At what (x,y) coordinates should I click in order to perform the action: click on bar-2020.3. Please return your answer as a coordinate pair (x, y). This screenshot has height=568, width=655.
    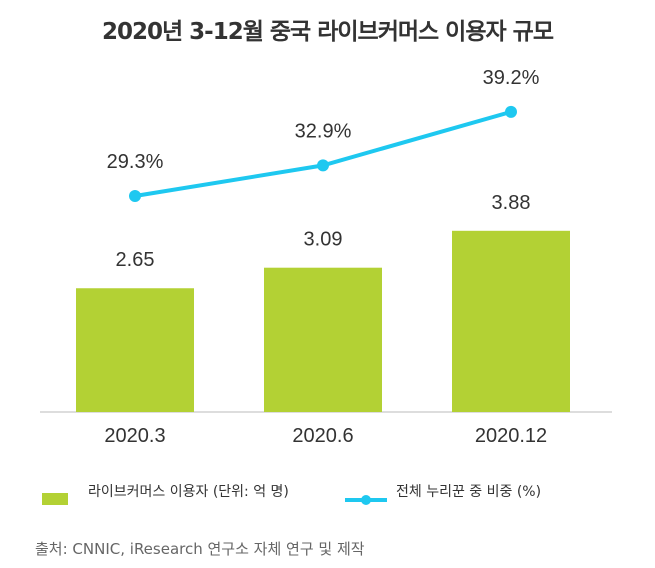
    Looking at the image, I should click on (135, 350).